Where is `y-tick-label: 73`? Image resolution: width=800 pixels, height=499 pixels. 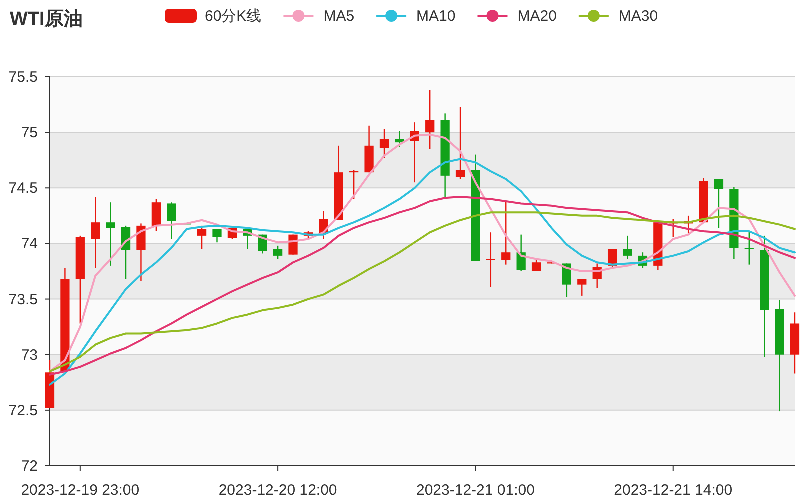 y-tick-label: 73 is located at coordinates (29, 355).